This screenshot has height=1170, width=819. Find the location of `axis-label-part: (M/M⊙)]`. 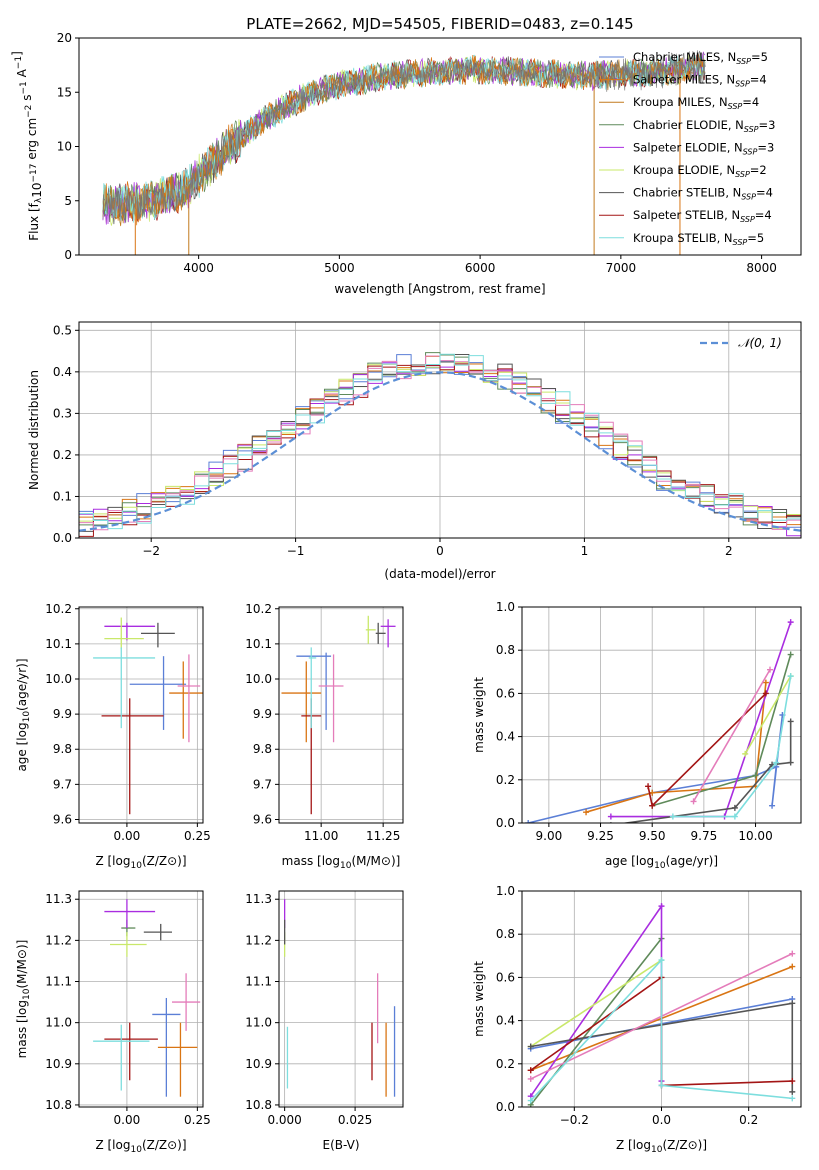

axis-label-part: (M/M⊙)] is located at coordinates (375, 861).